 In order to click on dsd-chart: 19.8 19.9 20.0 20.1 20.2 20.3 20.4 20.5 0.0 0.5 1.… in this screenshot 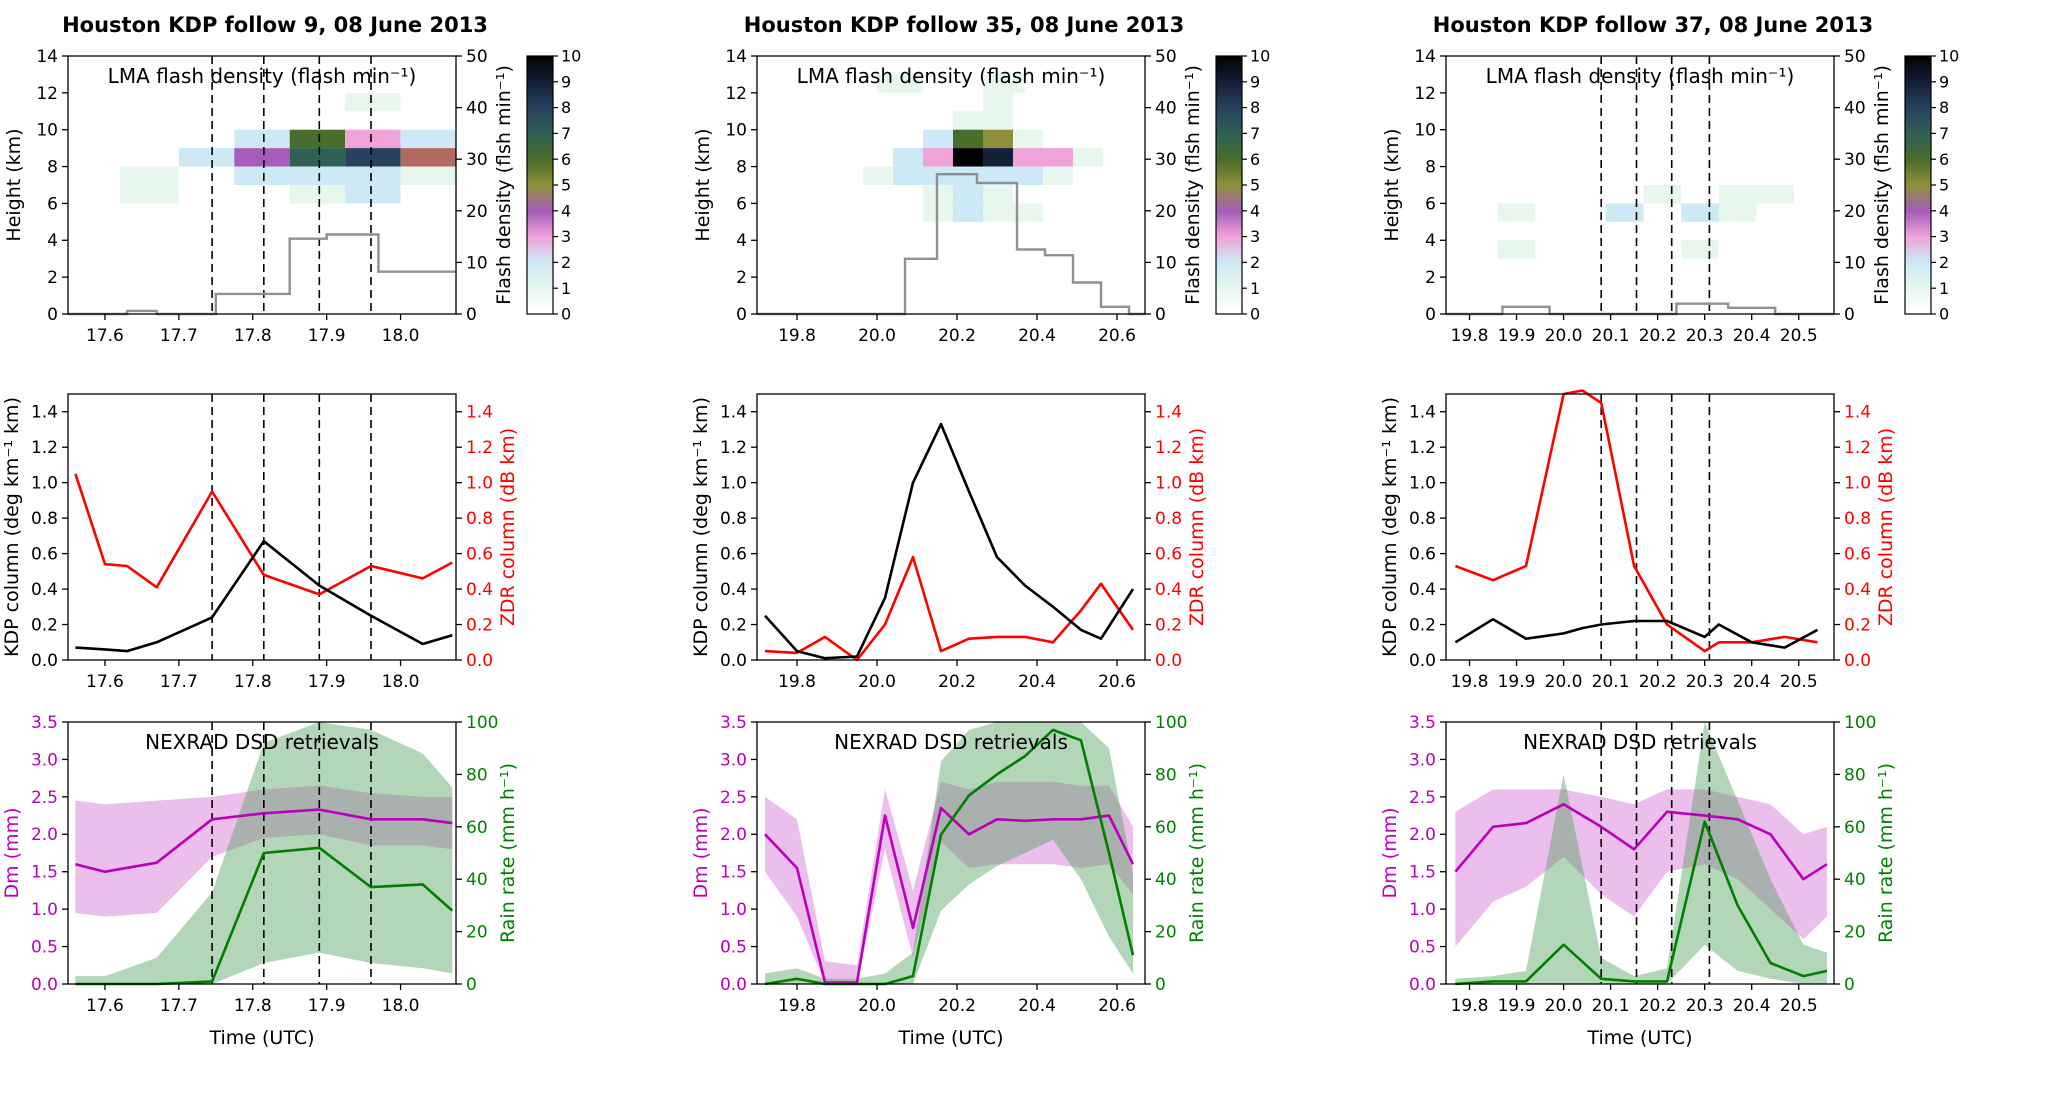, I will do `click(1638, 881)`.